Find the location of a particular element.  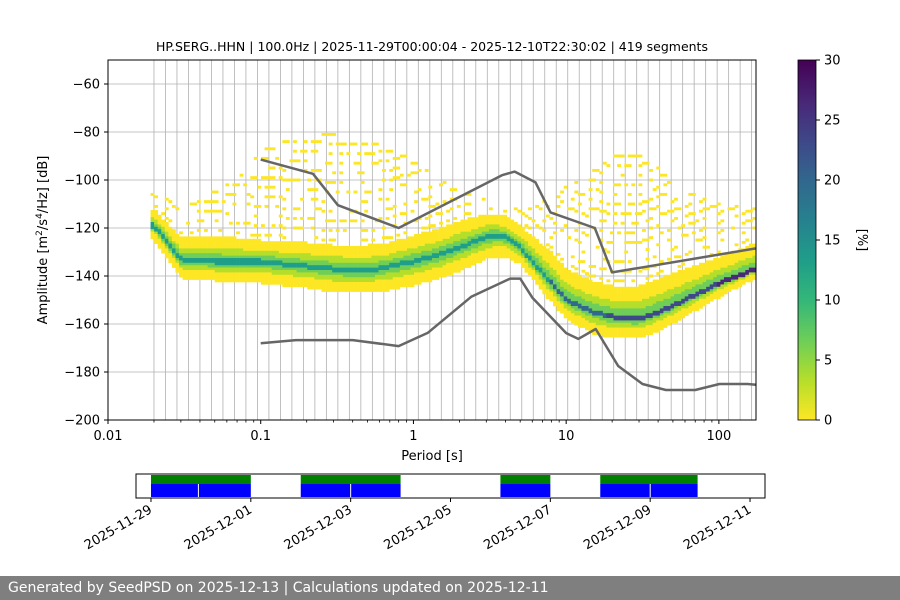

x-tick-label: 100 is located at coordinates (718, 436).